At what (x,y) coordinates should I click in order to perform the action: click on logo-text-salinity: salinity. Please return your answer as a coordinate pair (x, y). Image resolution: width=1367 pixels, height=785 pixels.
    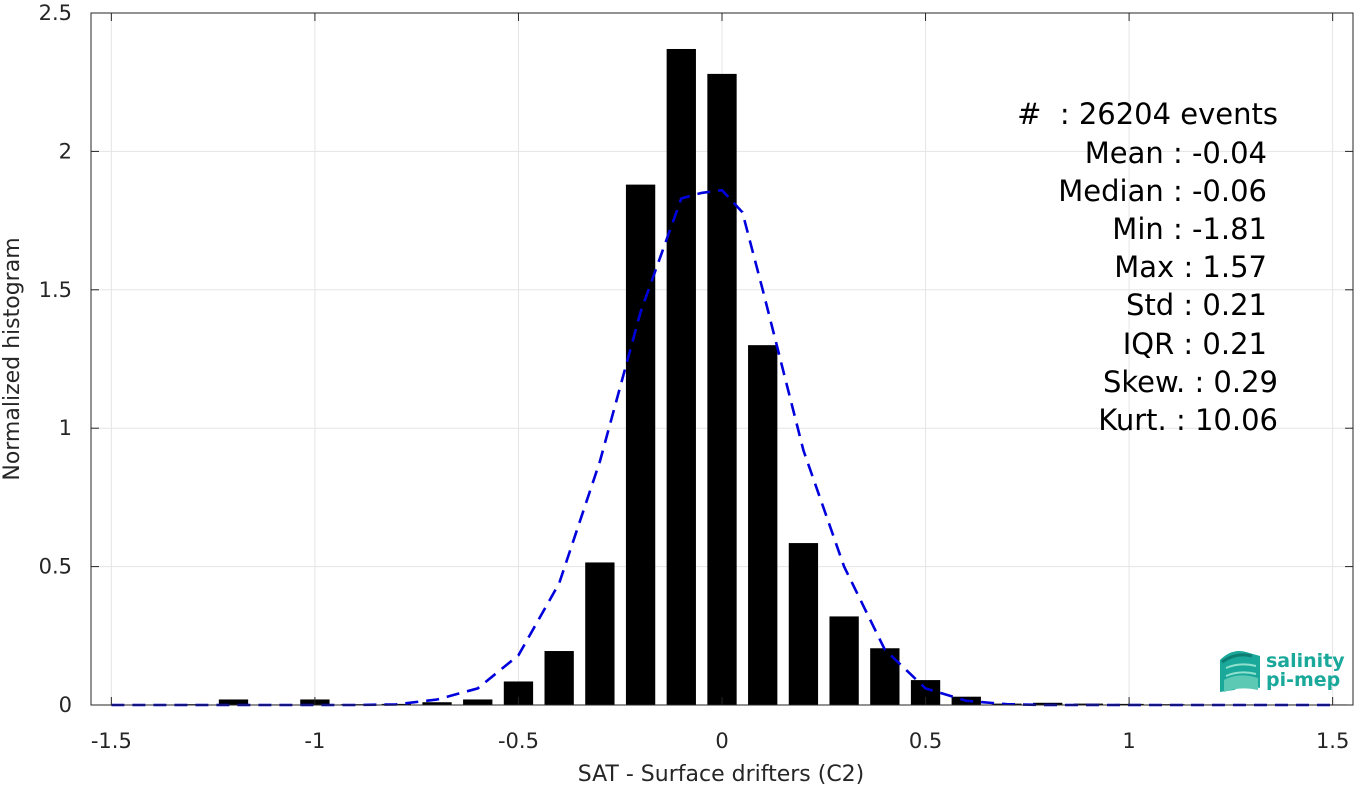
    Looking at the image, I should click on (1305, 661).